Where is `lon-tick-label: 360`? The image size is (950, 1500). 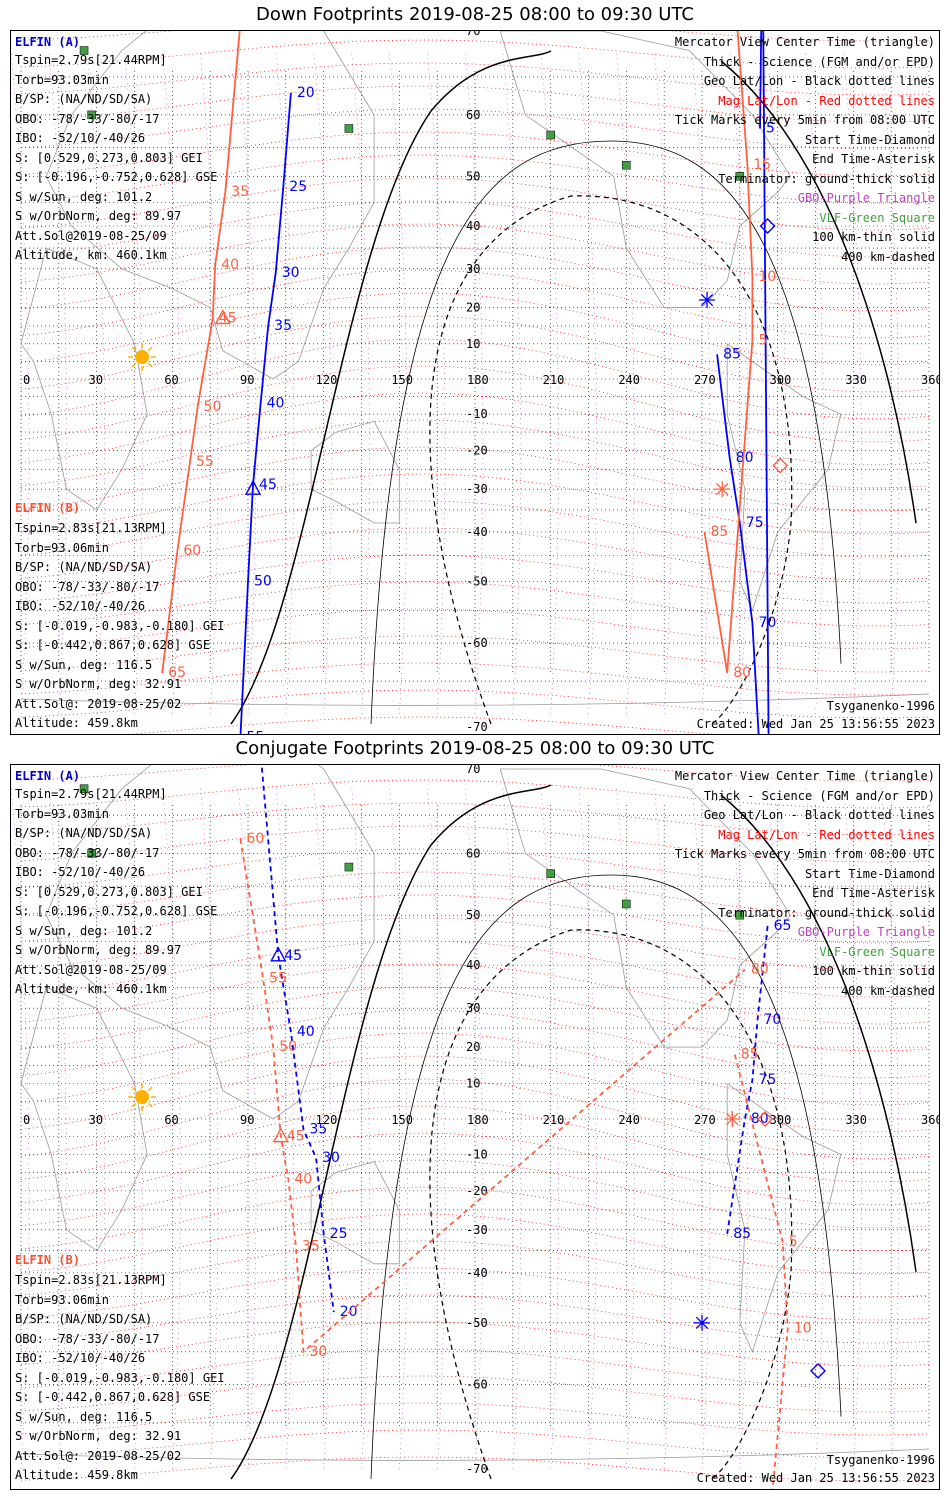
lon-tick-label: 360 is located at coordinates (930, 1120).